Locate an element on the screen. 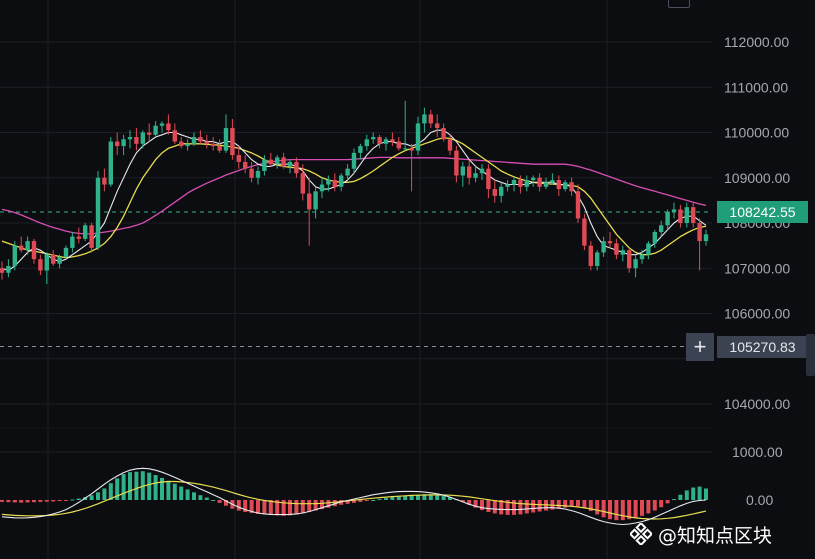  current-price-tag: 108242.55 is located at coordinates (762, 212).